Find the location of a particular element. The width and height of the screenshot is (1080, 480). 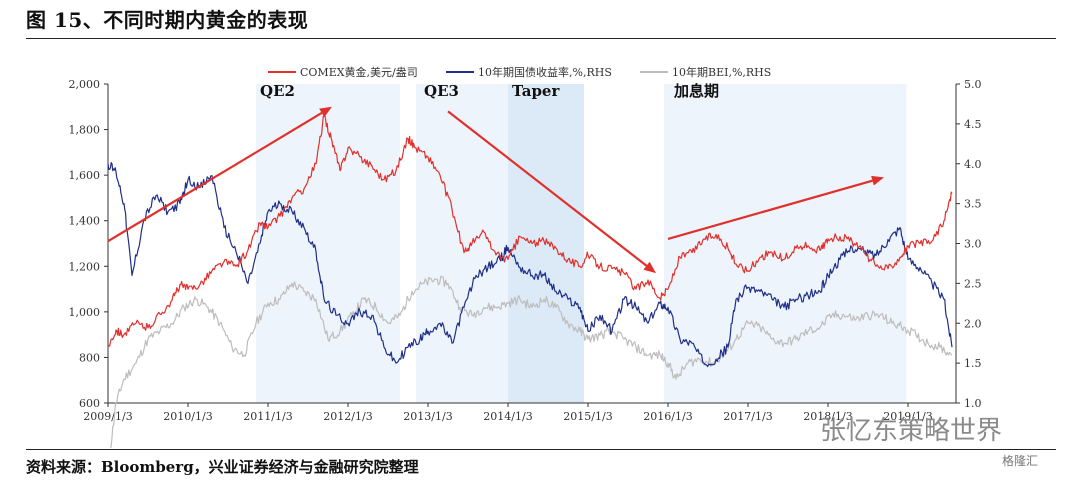

watermark-text: 张忆东策略世界 is located at coordinates (911, 431).